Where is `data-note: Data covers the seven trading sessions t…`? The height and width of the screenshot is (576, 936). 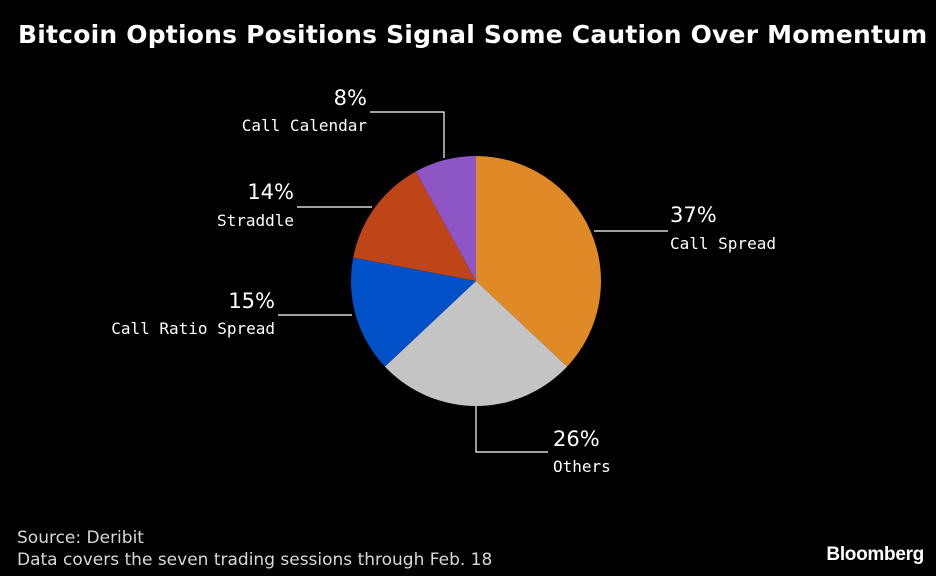
data-note: Data covers the seven trading sessions t… is located at coordinates (255, 560).